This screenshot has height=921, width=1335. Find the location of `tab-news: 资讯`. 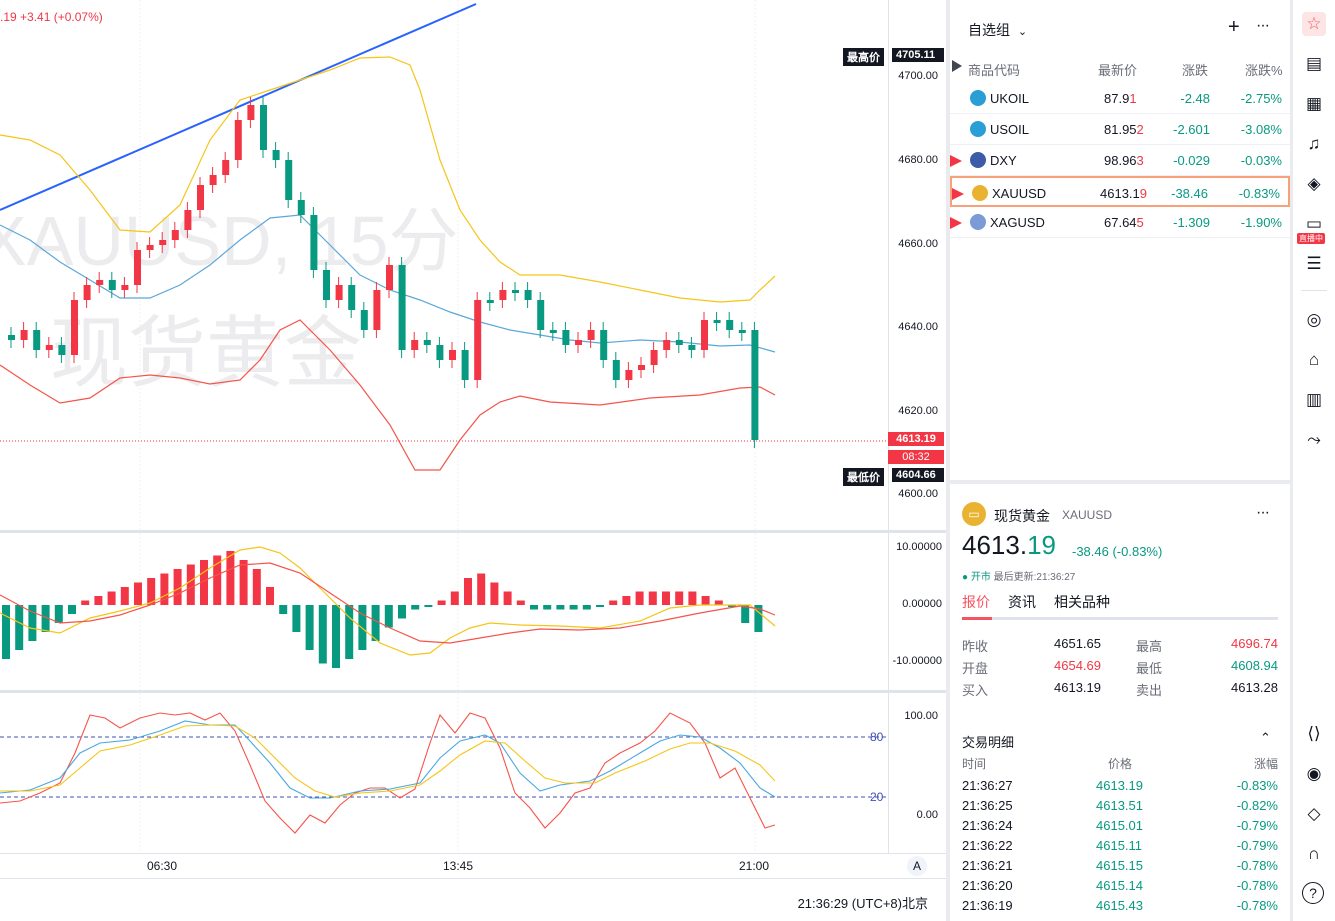

tab-news: 资讯 is located at coordinates (1022, 602).